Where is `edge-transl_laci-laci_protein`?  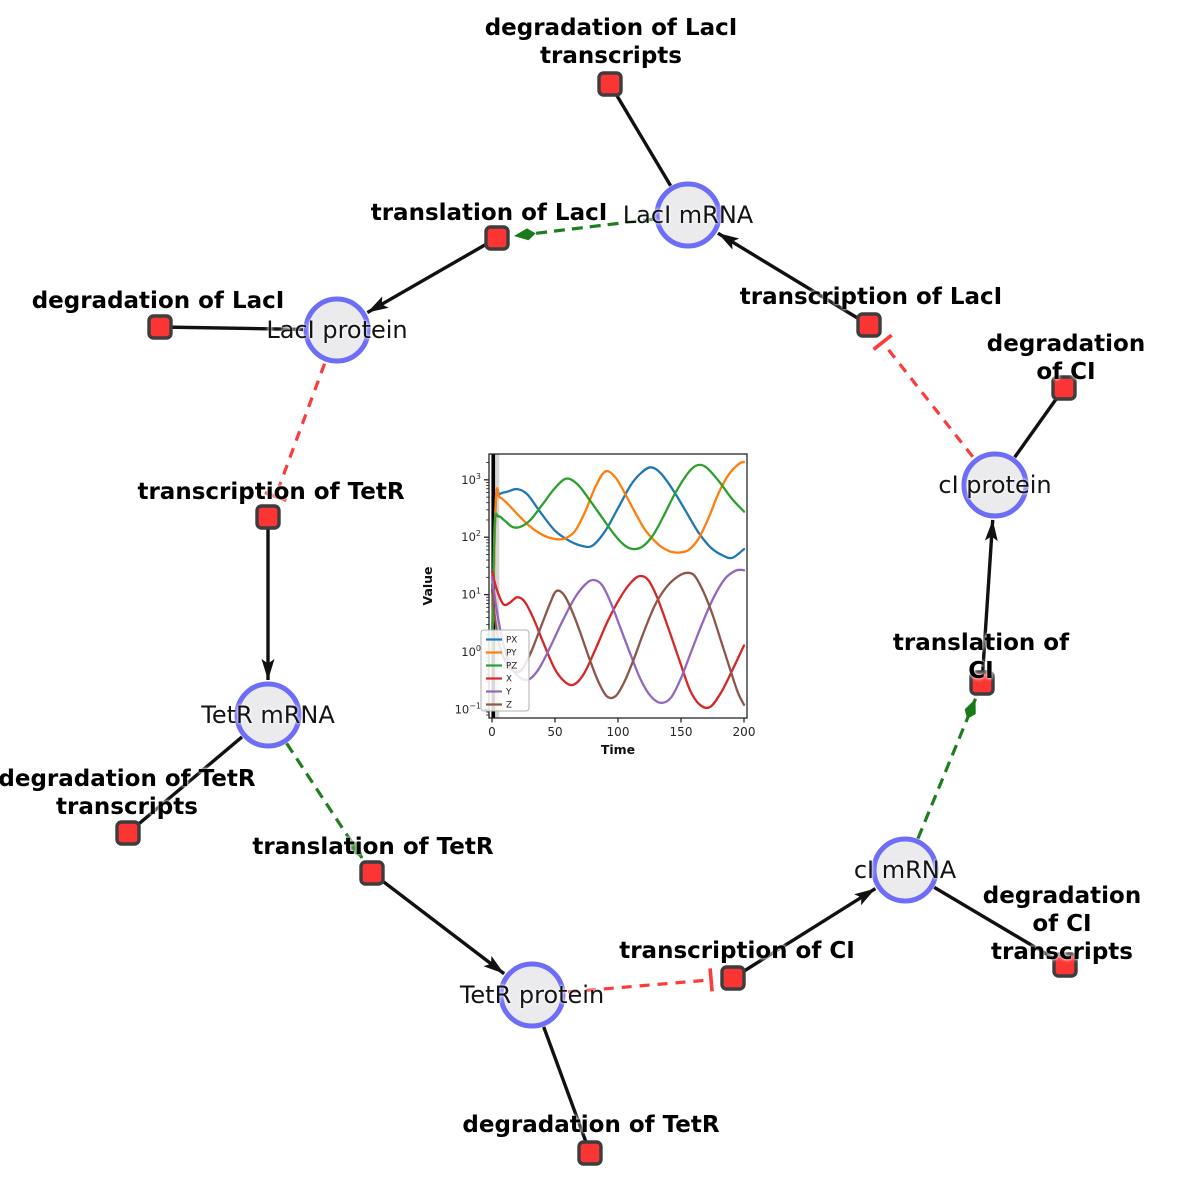 edge-transl_laci-laci_protein is located at coordinates (432, 275).